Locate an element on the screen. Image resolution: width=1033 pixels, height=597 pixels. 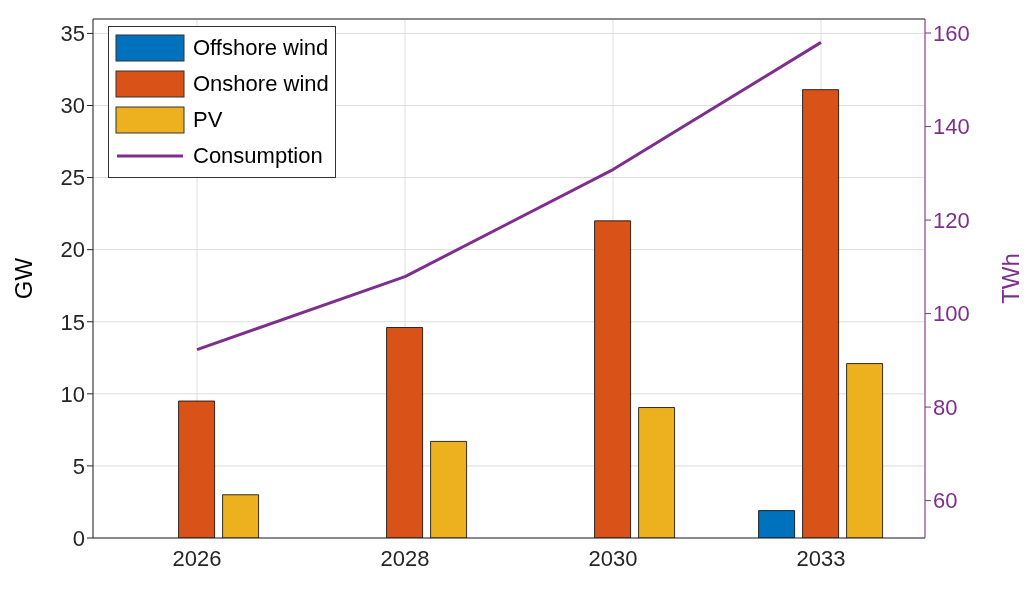
y2-tick-label: 60 is located at coordinates (945, 501).